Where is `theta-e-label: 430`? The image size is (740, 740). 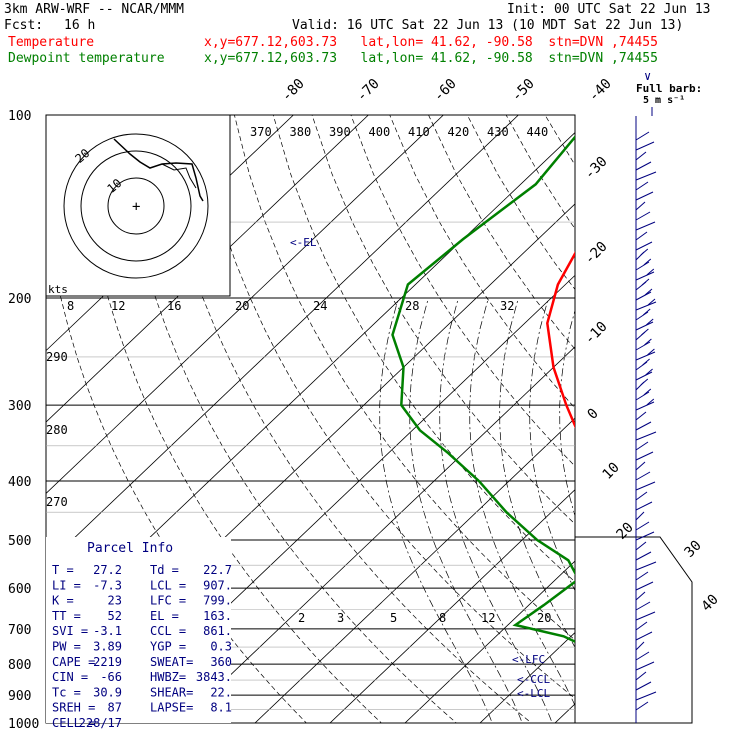
theta-e-label: 430 is located at coordinates (498, 132).